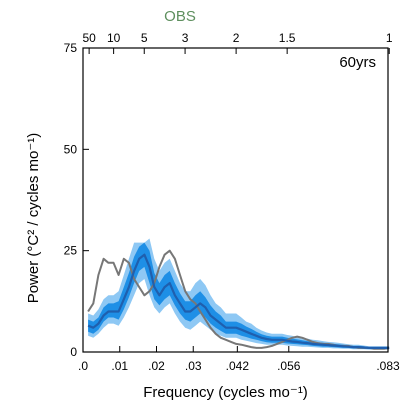 The width and height of the screenshot is (415, 412). Describe the element at coordinates (389, 38) in the screenshot. I see `top-tick-label: 1` at that location.